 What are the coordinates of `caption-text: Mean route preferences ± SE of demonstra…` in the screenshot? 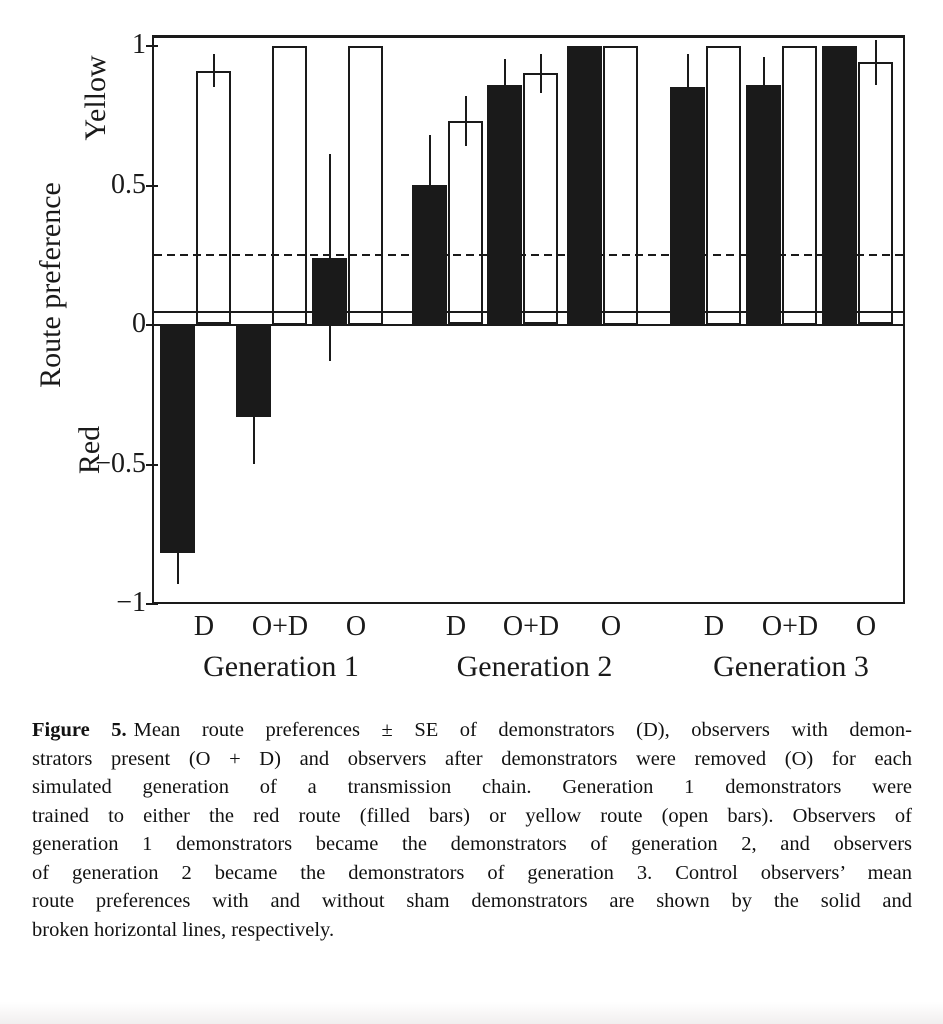 It's located at (522, 730).